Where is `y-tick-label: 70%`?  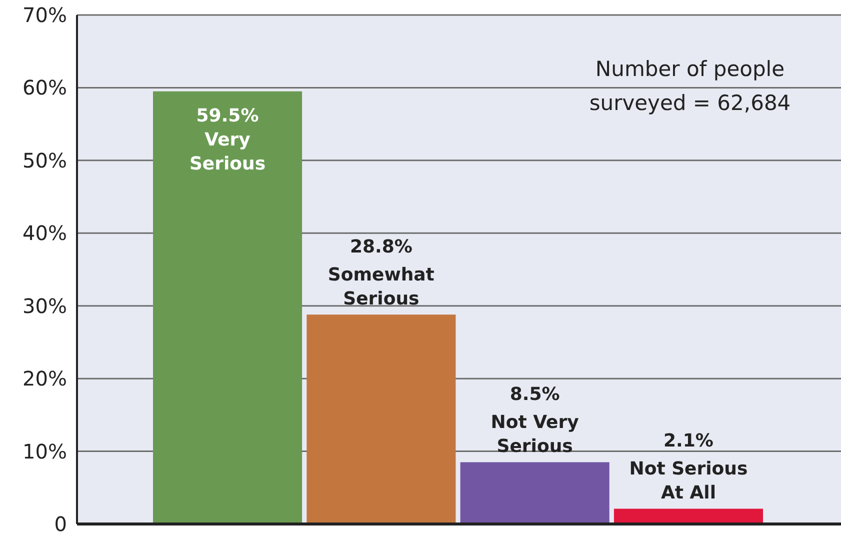
y-tick-label: 70% is located at coordinates (44, 15).